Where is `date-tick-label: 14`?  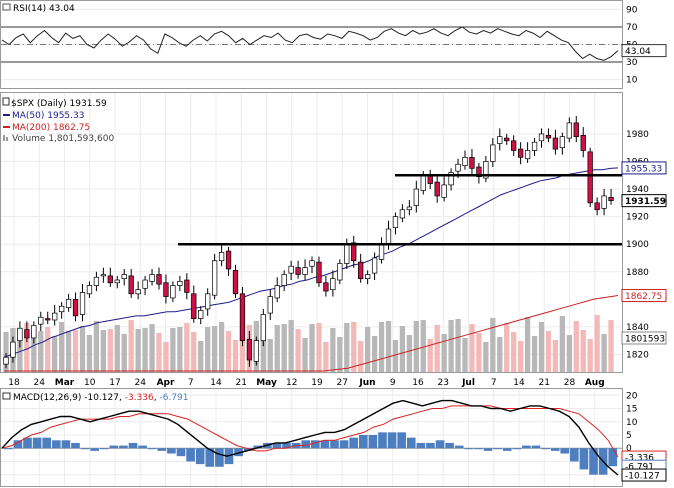 date-tick-label: 14 is located at coordinates (519, 383).